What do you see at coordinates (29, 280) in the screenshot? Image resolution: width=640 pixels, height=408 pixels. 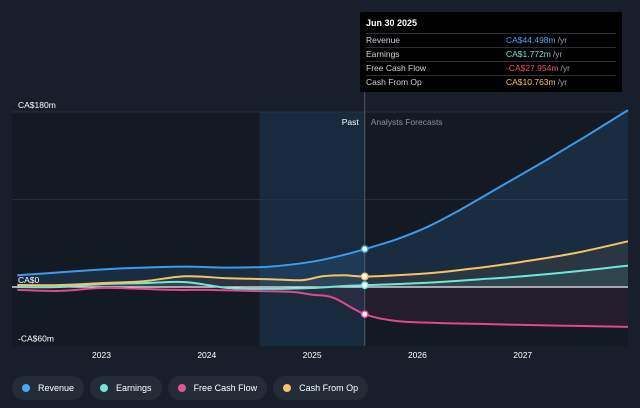 I see `y-tick-label: CA$0` at bounding box center [29, 280].